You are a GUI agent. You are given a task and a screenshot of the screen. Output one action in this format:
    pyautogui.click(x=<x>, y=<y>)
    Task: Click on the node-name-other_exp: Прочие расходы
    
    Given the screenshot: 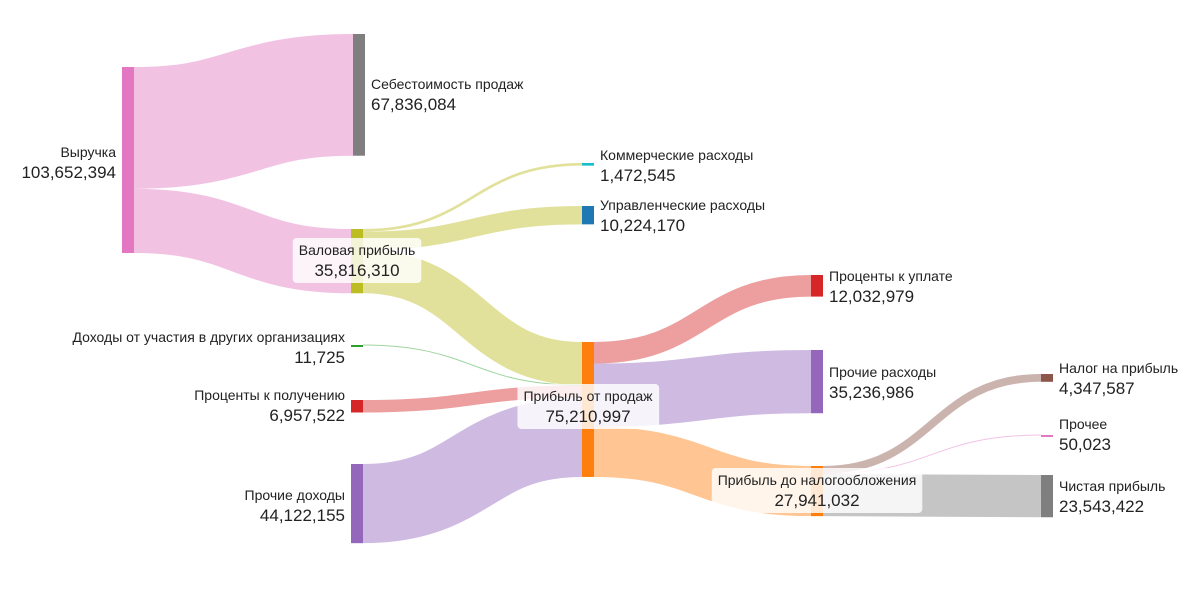 What is the action you would take?
    pyautogui.click(x=882, y=372)
    